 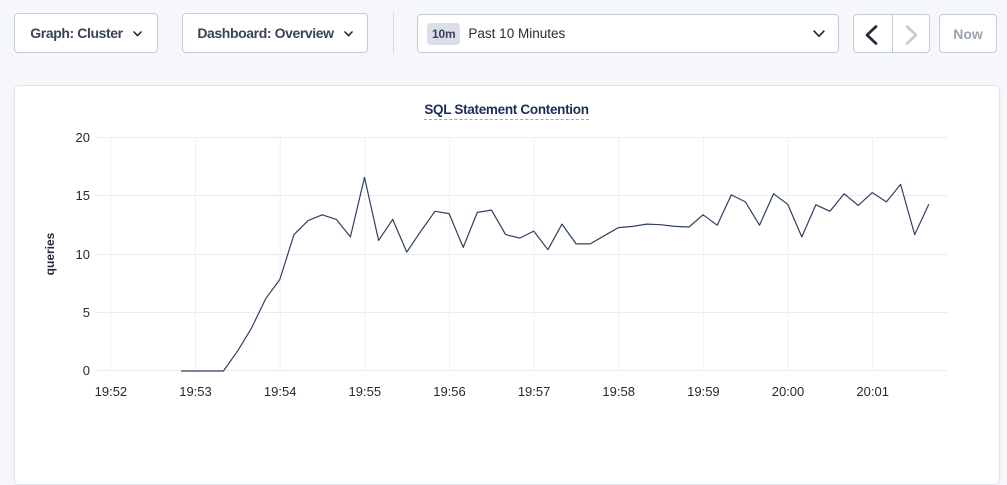 What do you see at coordinates (449, 391) in the screenshot?
I see `svg-text: 19:56` at bounding box center [449, 391].